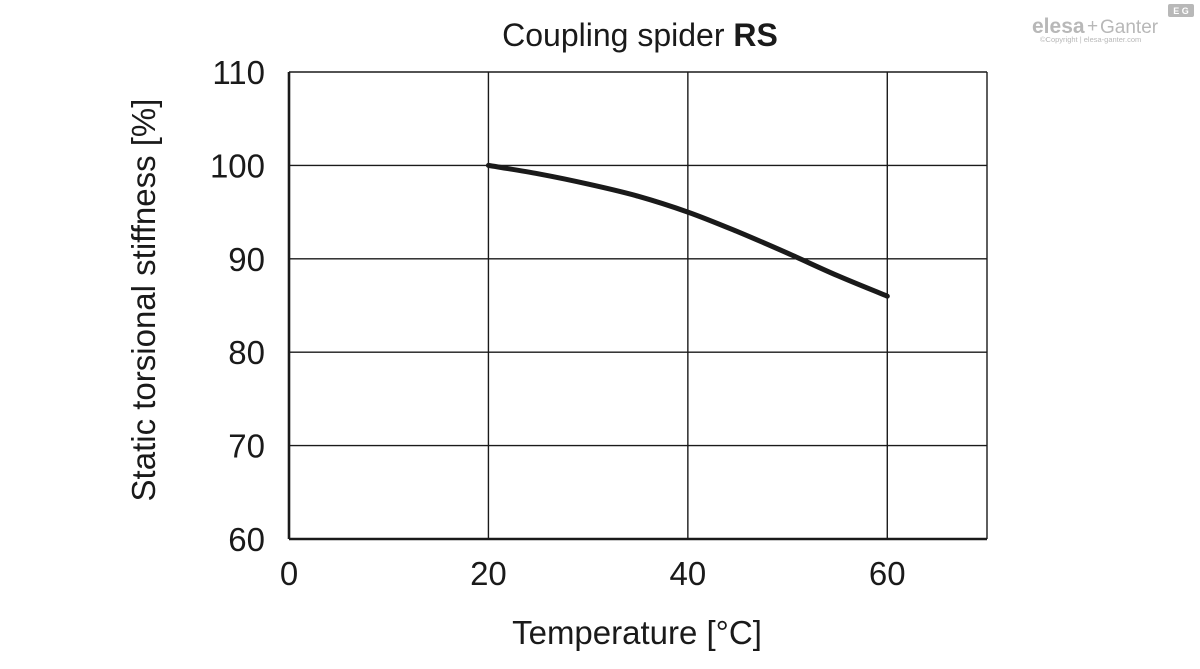 The height and width of the screenshot is (669, 1200). I want to click on logo-badge-text: E G, so click(1181, 11).